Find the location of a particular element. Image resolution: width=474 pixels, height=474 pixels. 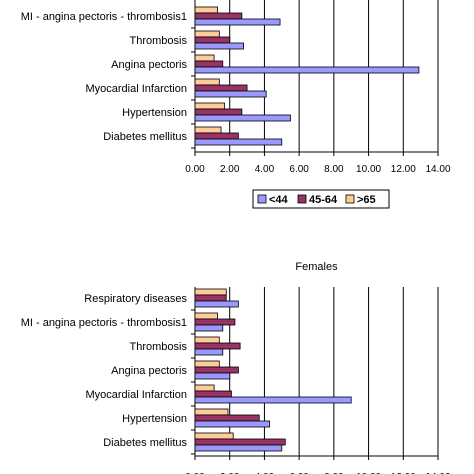

legend-label: 45-64 is located at coordinates (323, 200).